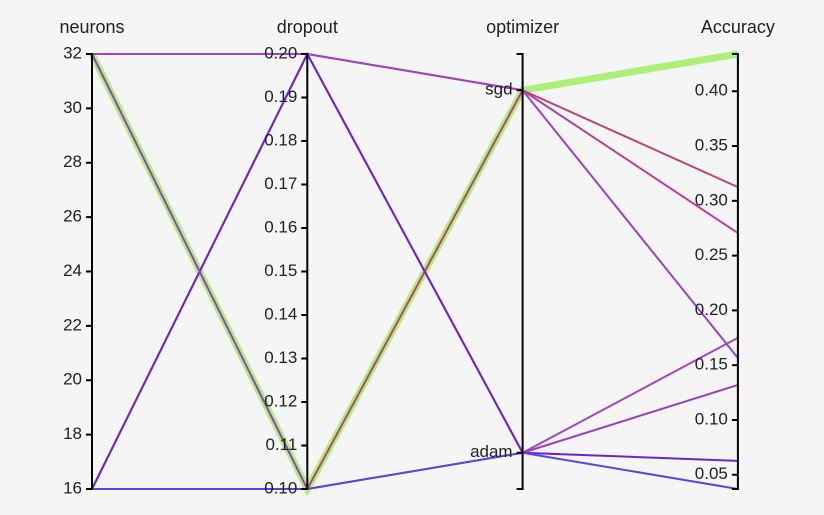 The image size is (824, 515). I want to click on tick-label: 24, so click(72, 270).